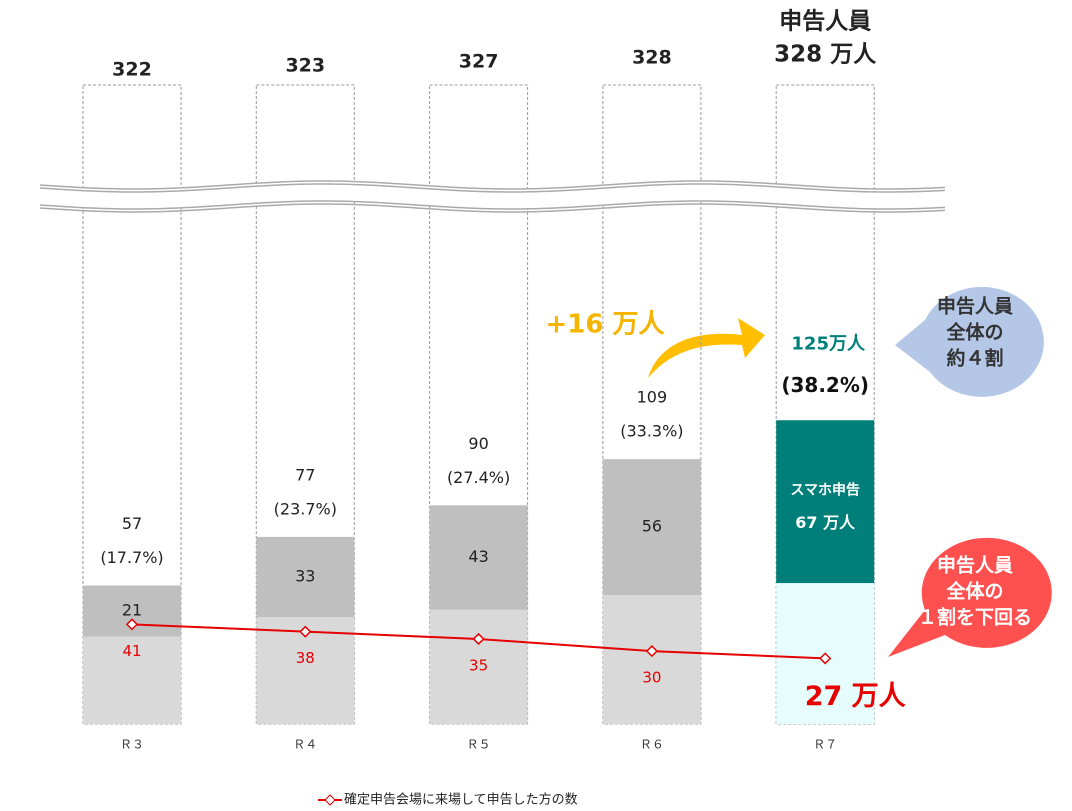 This screenshot has height=811, width=1072. I want to click on venue-bubble, so click(970, 597).